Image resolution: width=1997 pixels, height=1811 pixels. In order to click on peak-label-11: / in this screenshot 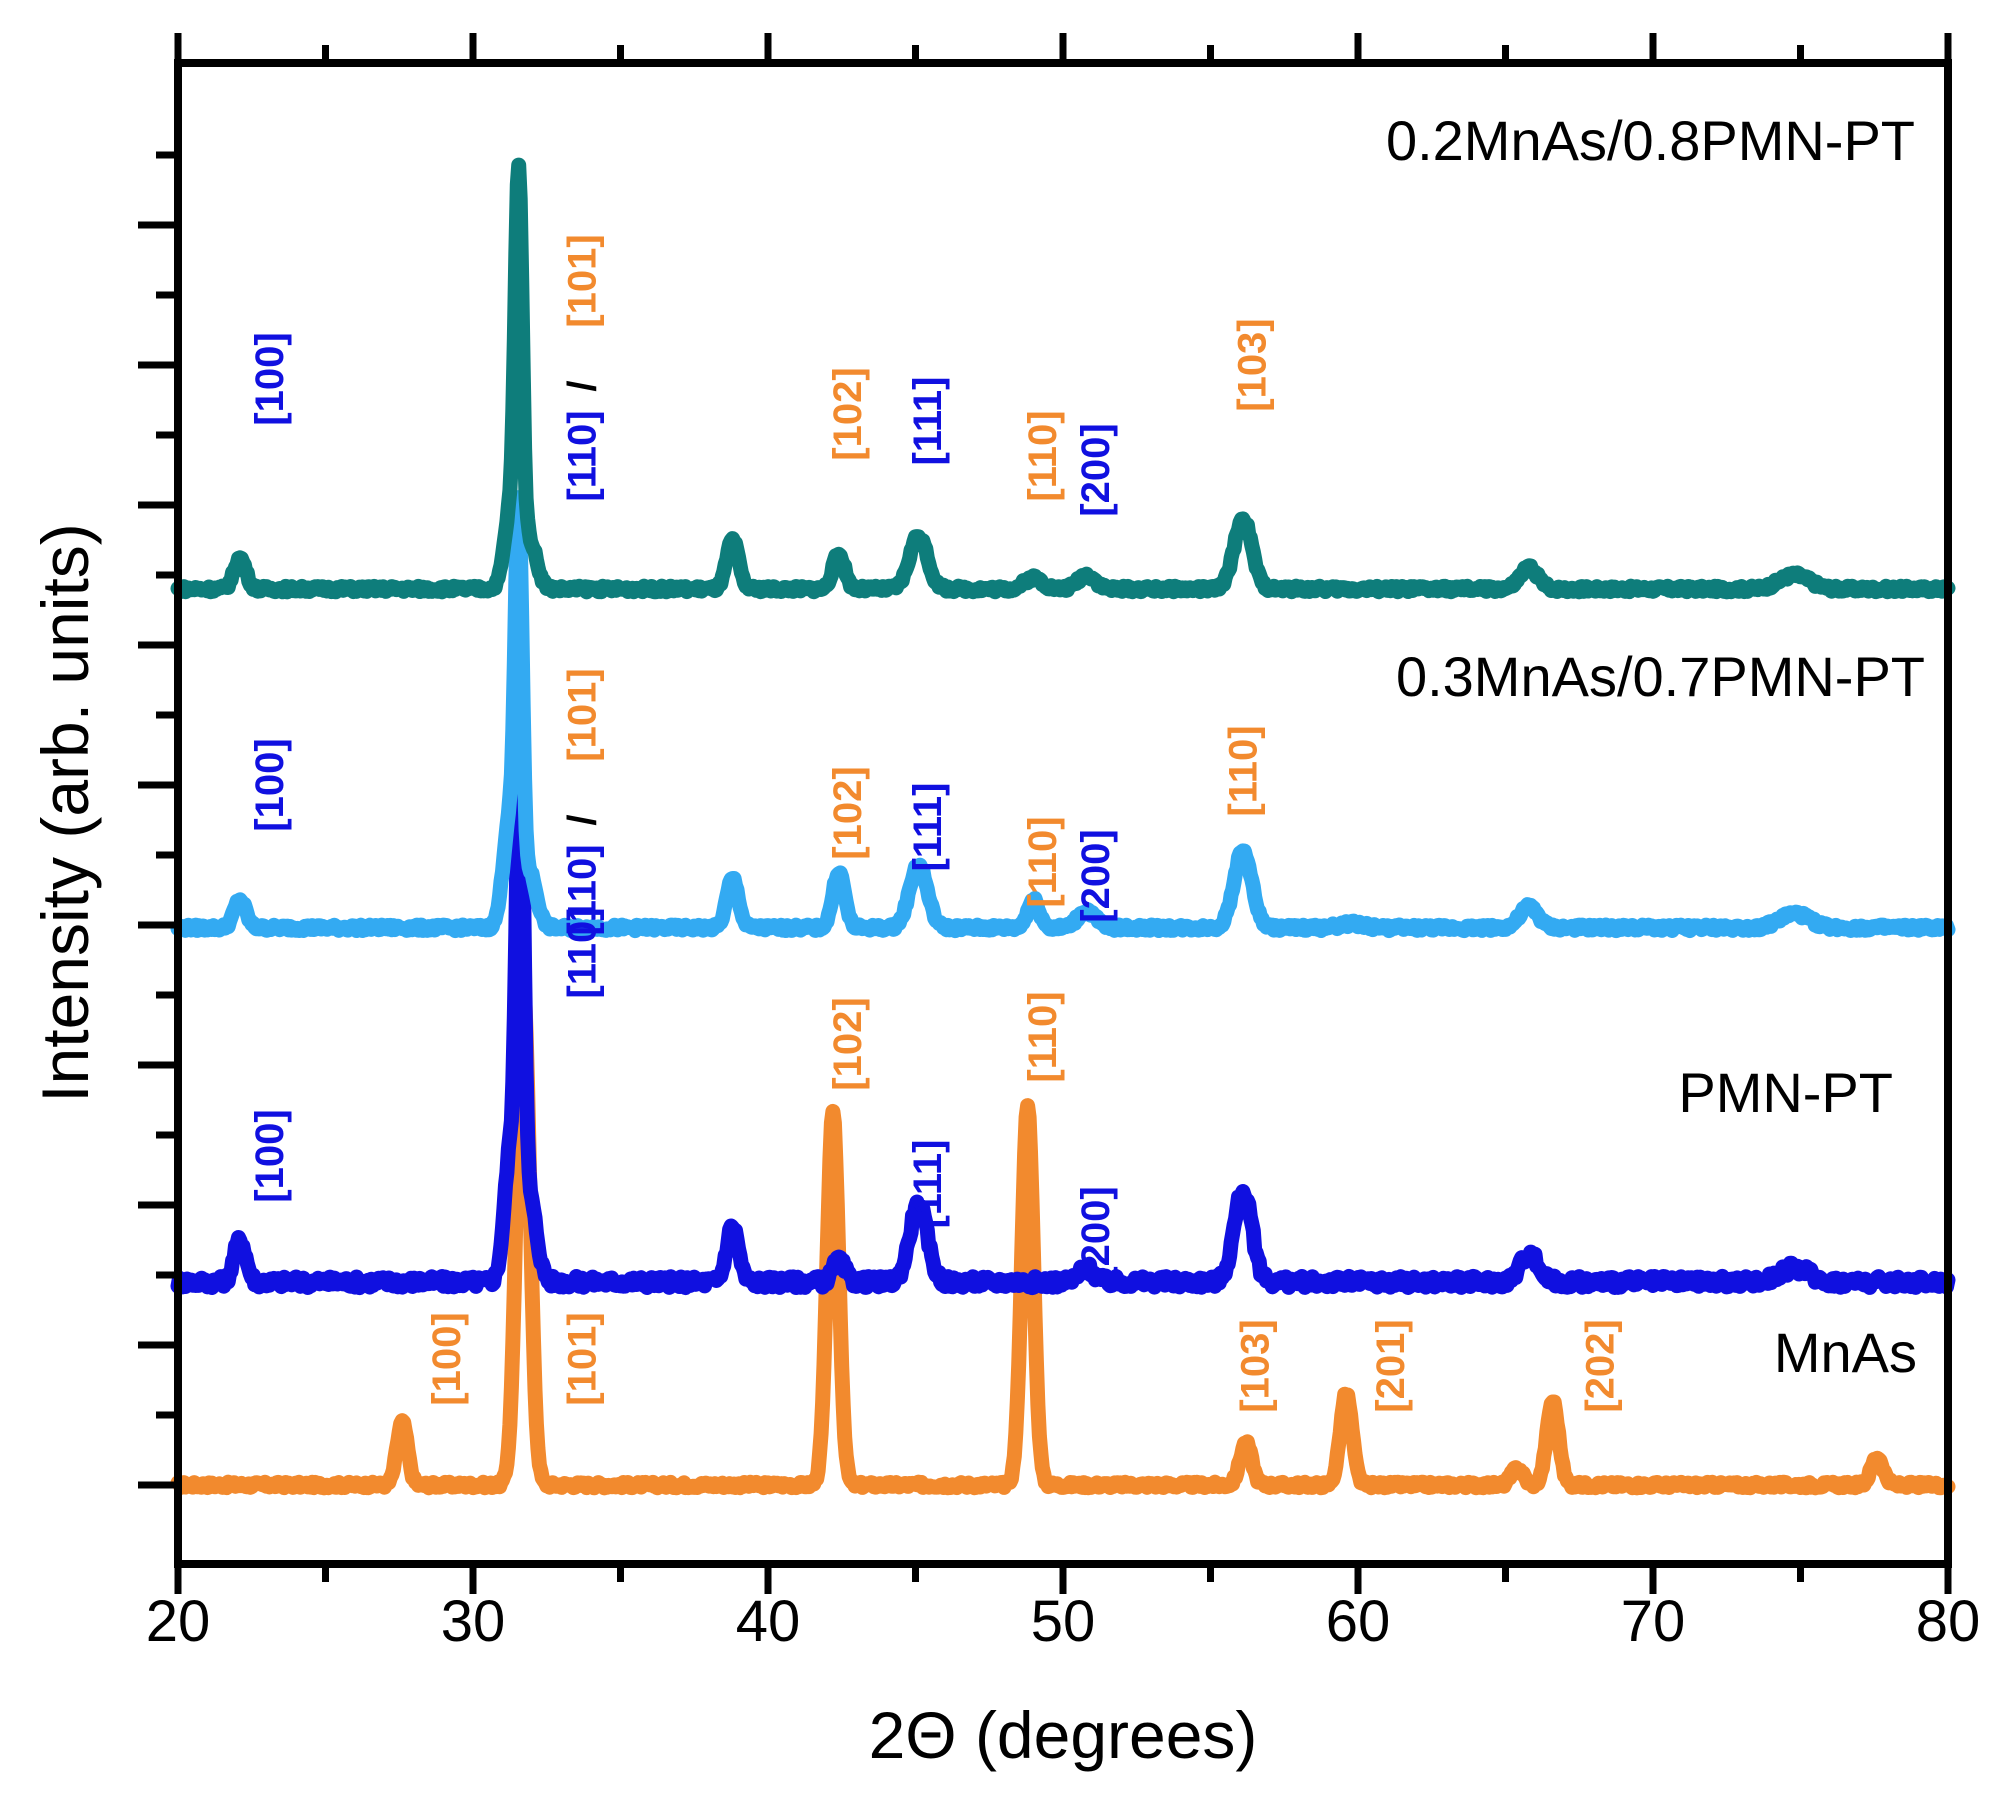, I will do `click(583, 819)`.